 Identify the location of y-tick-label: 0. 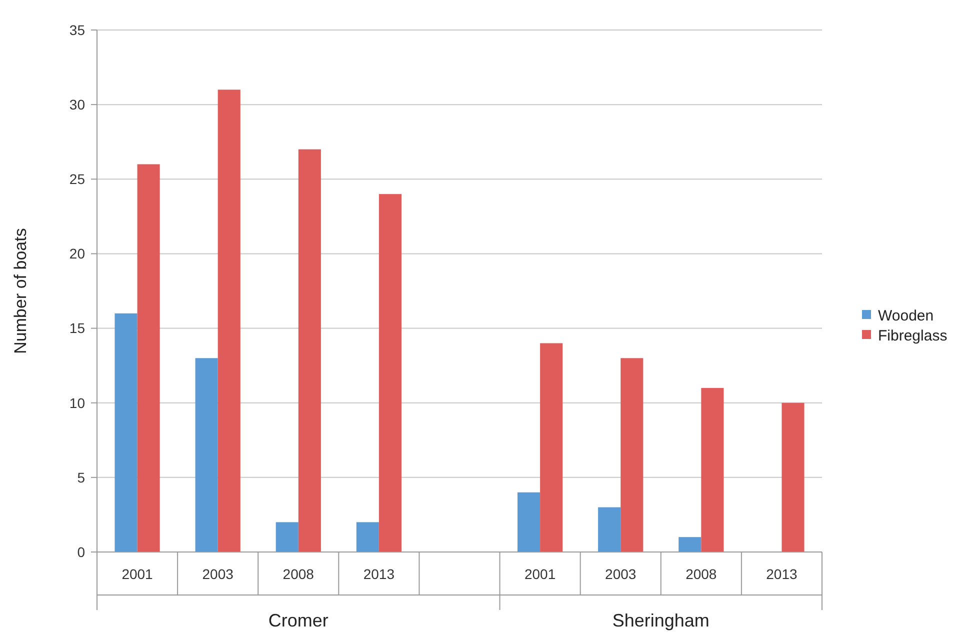
(81, 552).